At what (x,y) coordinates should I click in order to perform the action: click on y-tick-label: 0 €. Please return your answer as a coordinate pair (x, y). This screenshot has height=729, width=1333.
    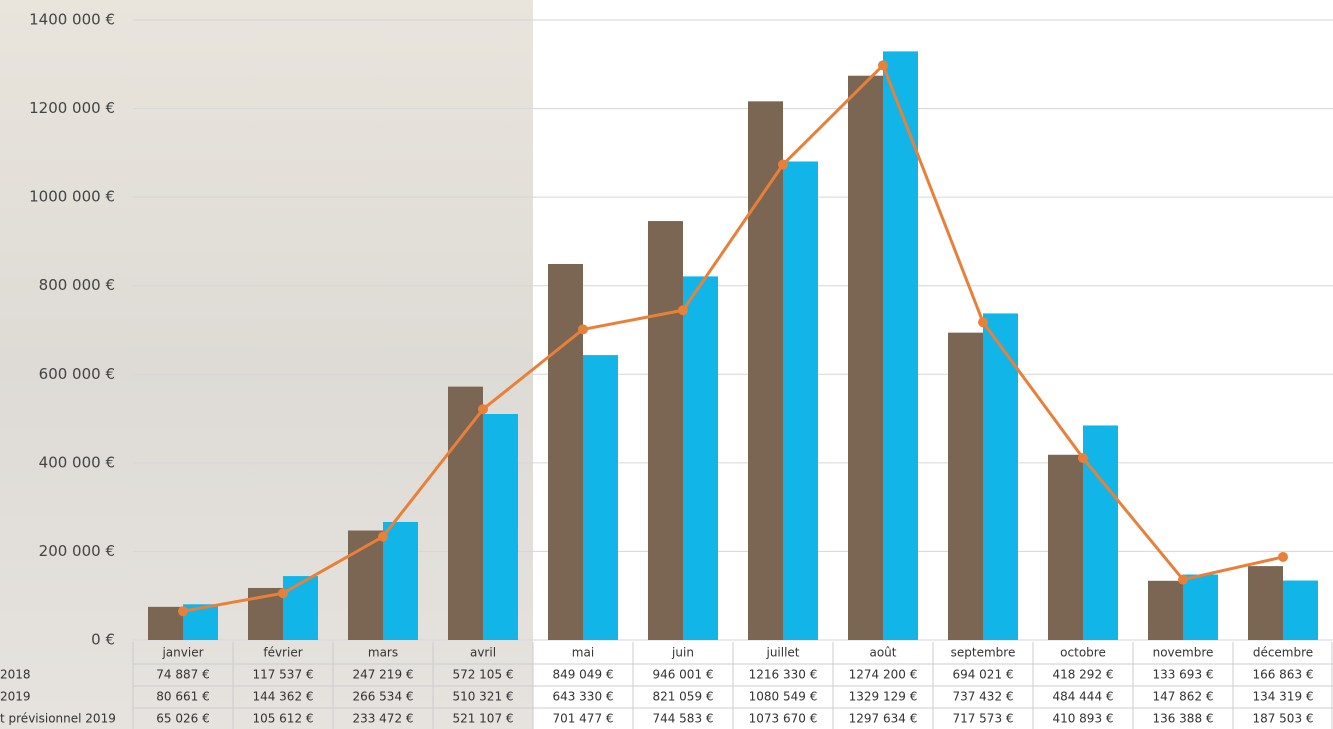
    Looking at the image, I should click on (103, 640).